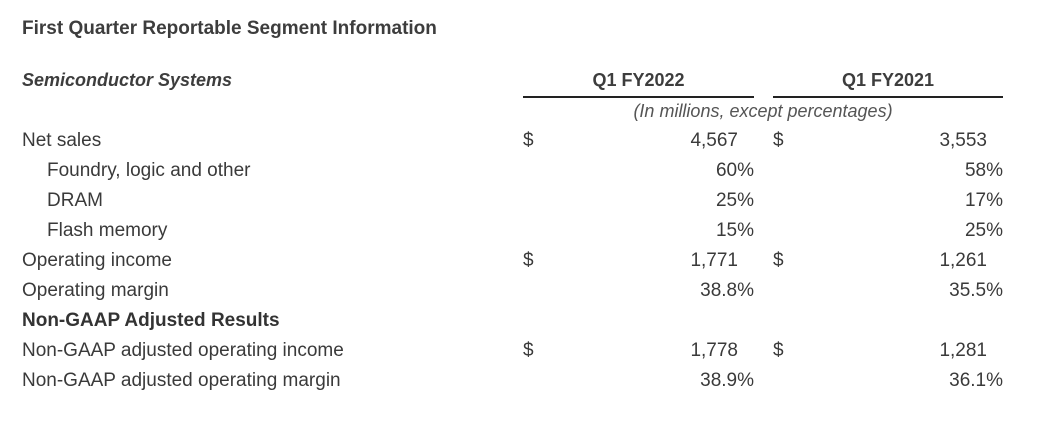 The image size is (1053, 438). Describe the element at coordinates (526, 323) in the screenshot. I see `table-subheader-non-gaap: Non-GAAP Adjusted Results` at that location.